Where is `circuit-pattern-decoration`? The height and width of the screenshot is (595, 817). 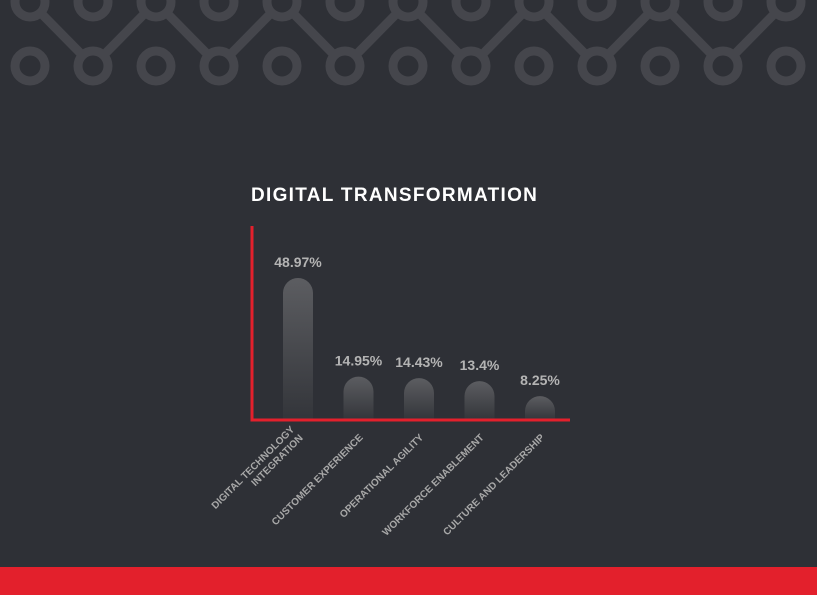 circuit-pattern-decoration is located at coordinates (408, 43).